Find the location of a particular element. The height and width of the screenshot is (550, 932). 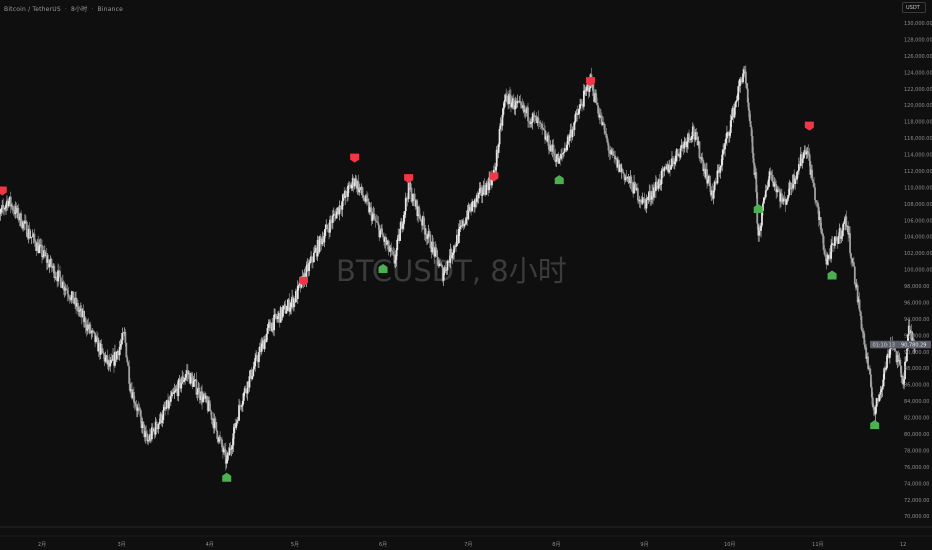

price-tick: 76,000.00 is located at coordinates (916, 468).